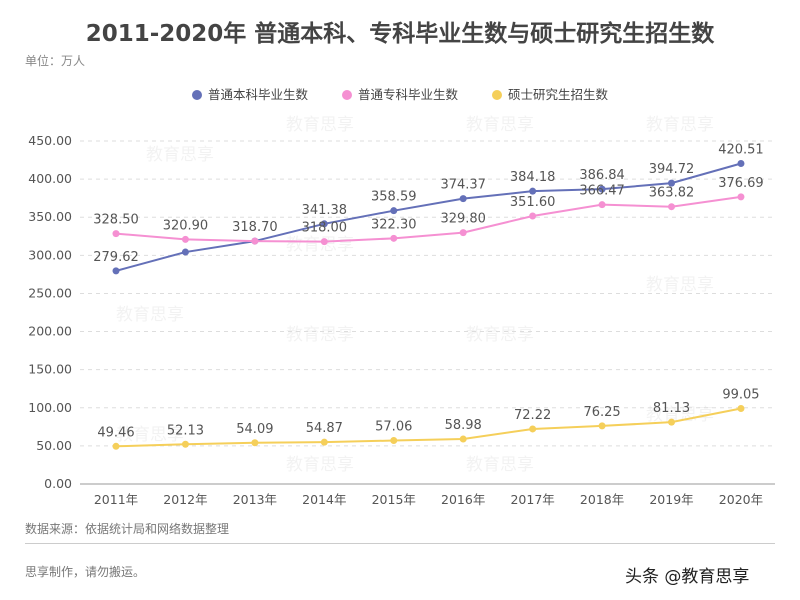  What do you see at coordinates (394, 224) in the screenshot?
I see `data-label: 322.30` at bounding box center [394, 224].